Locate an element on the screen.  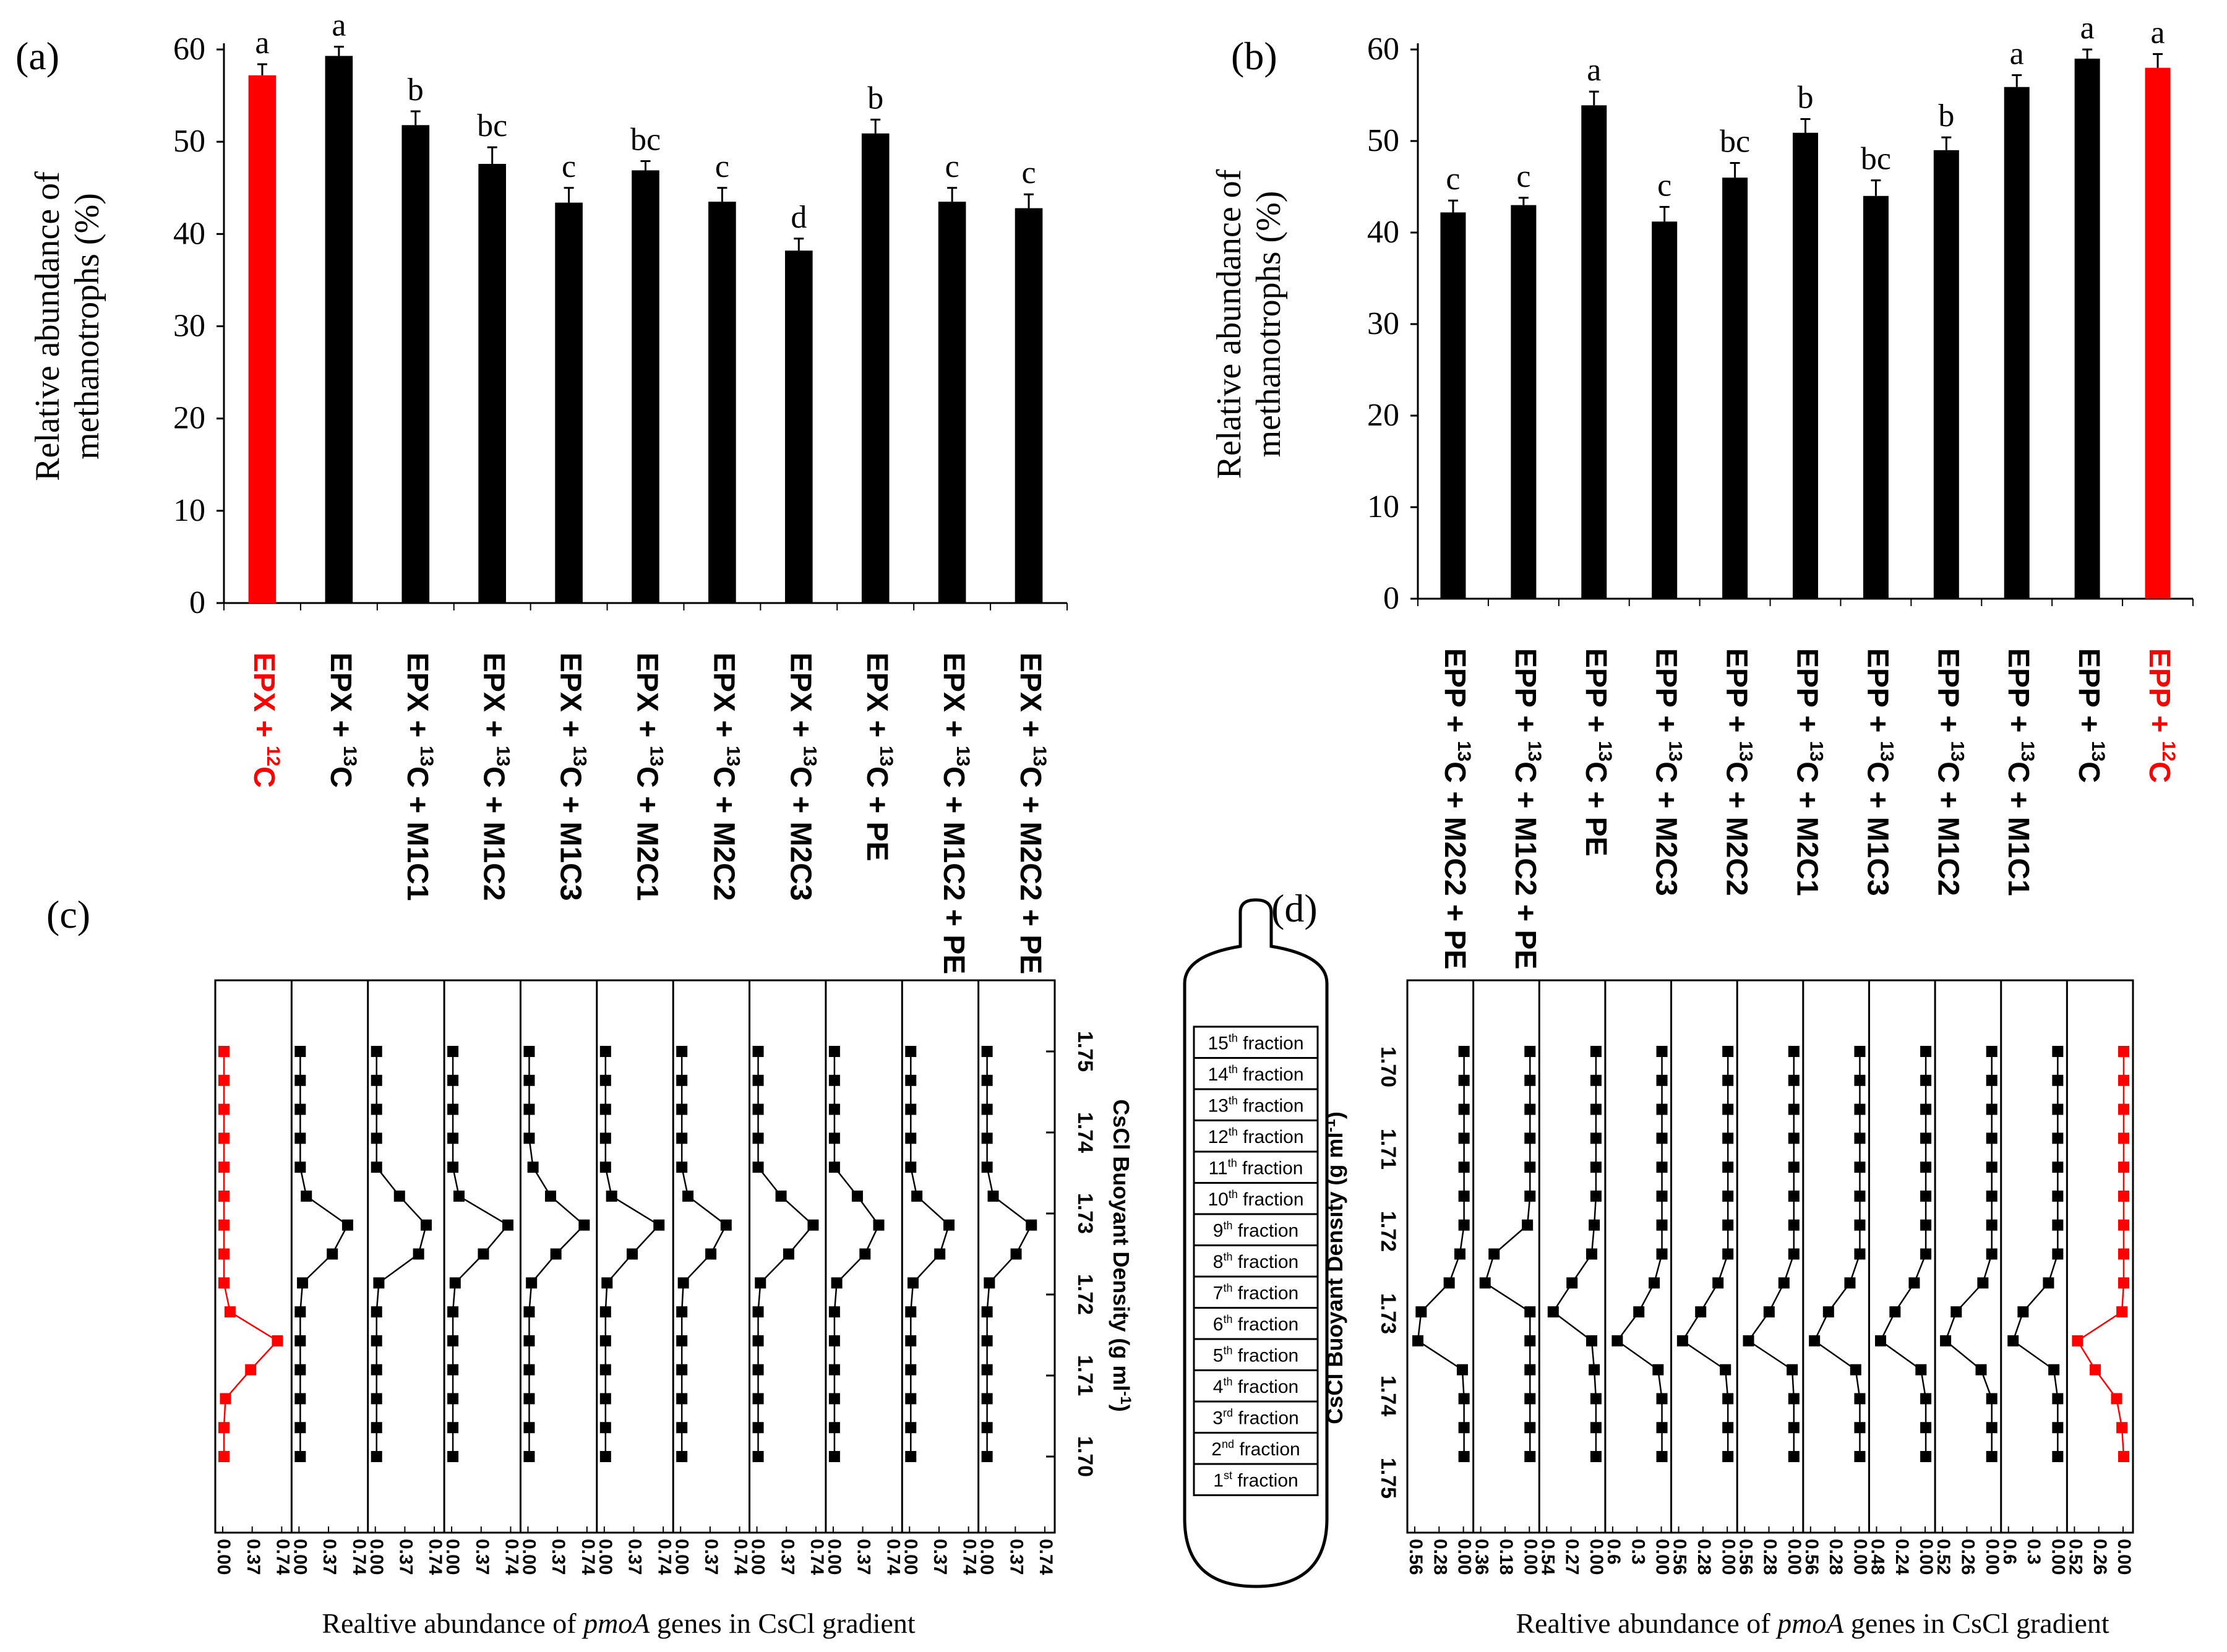
fraction-label: 4th fraction is located at coordinates (1255, 1386).